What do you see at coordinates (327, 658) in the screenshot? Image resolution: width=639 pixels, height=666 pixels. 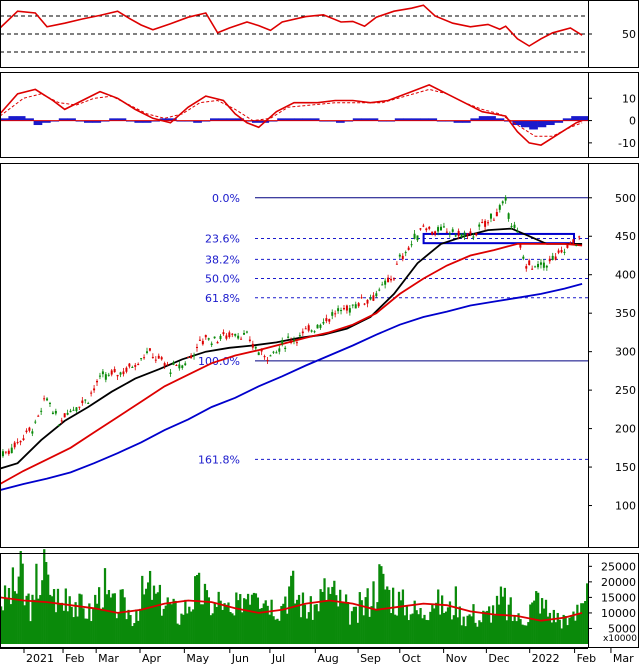 I see `x-tick-label: Aug` at bounding box center [327, 658].